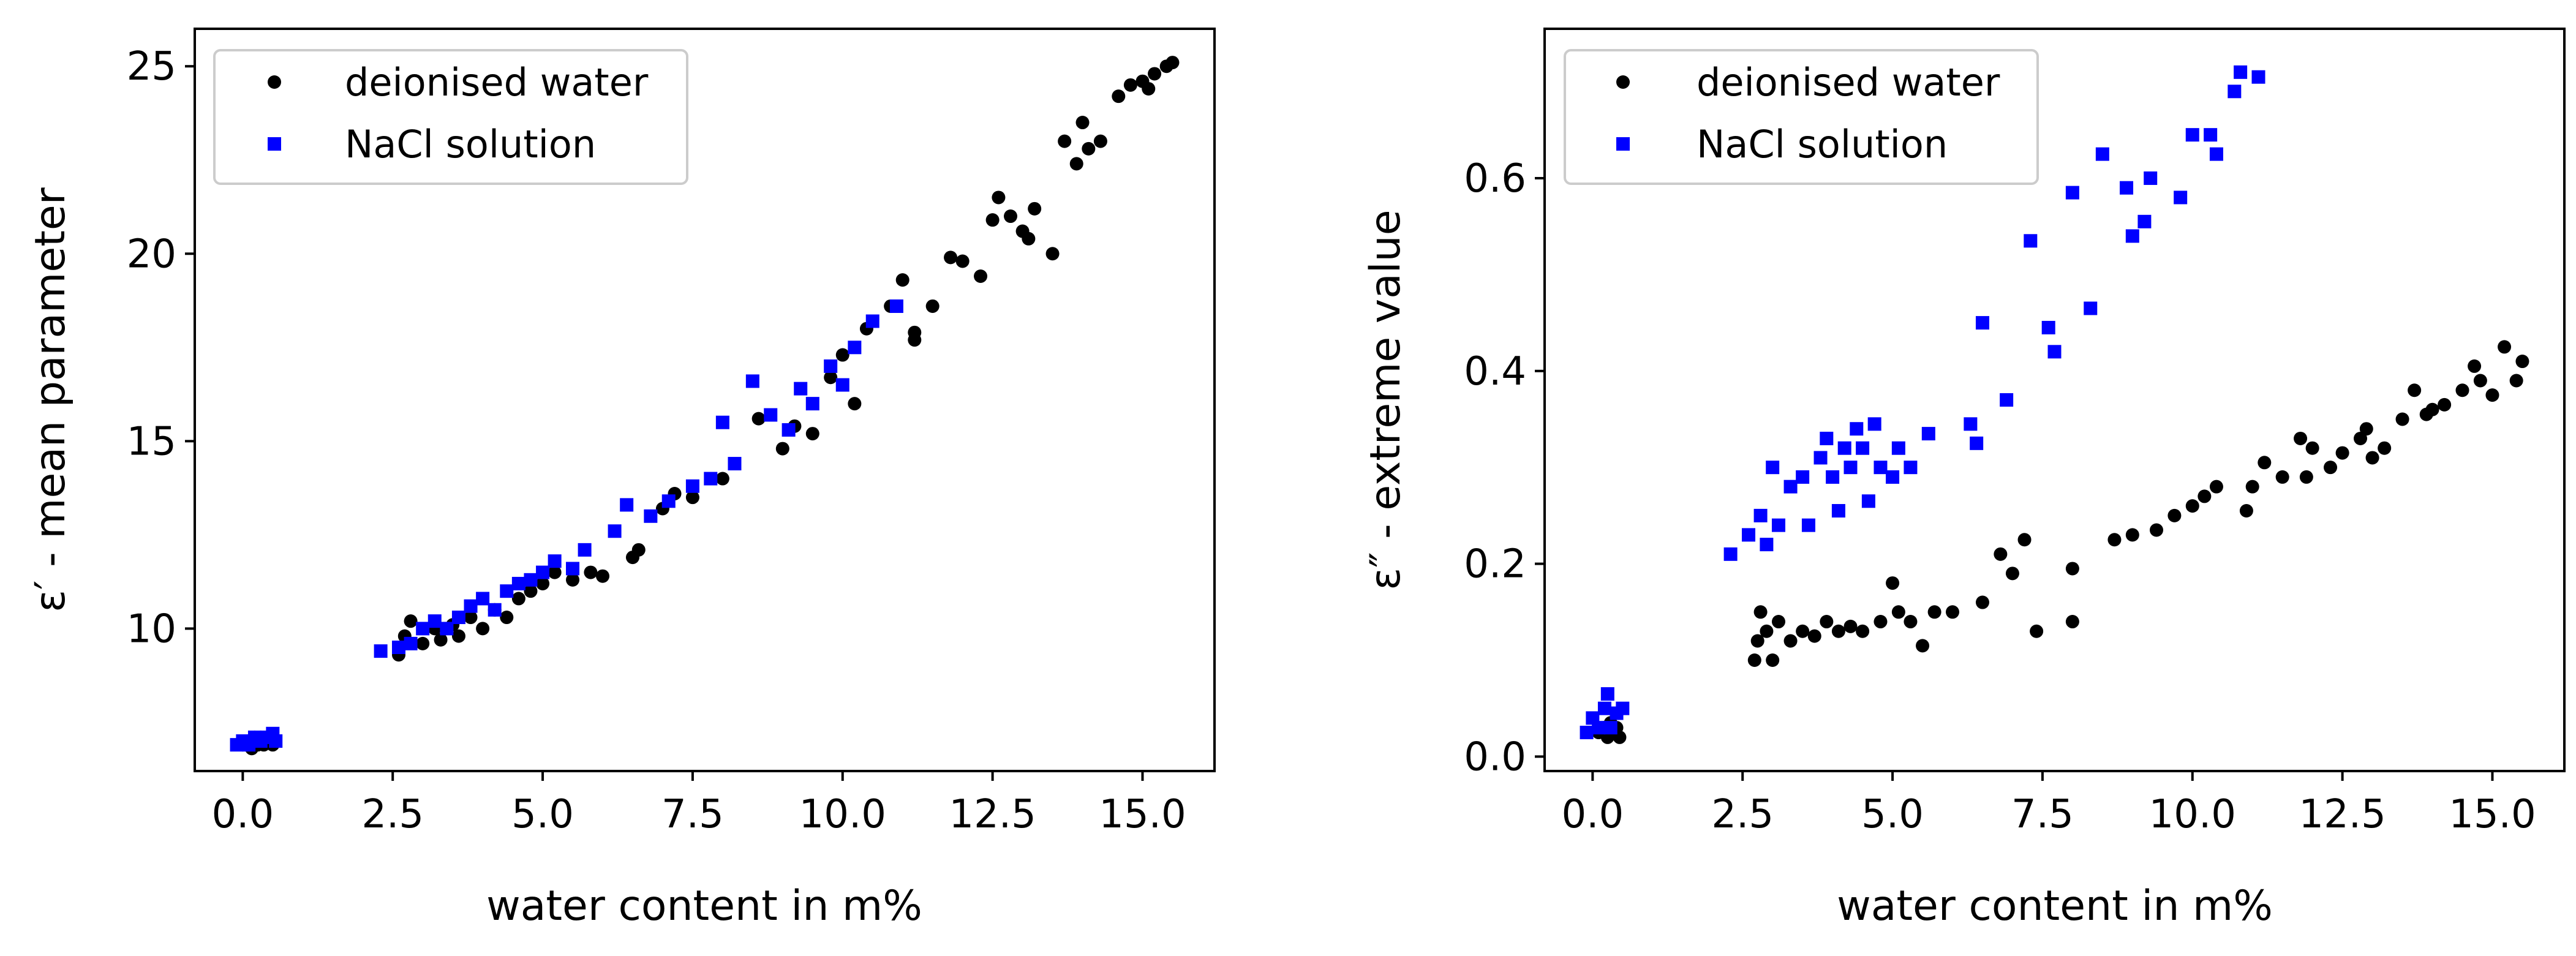  Describe the element at coordinates (1142, 814) in the screenshot. I see `x-tick-label: 15.0` at that location.